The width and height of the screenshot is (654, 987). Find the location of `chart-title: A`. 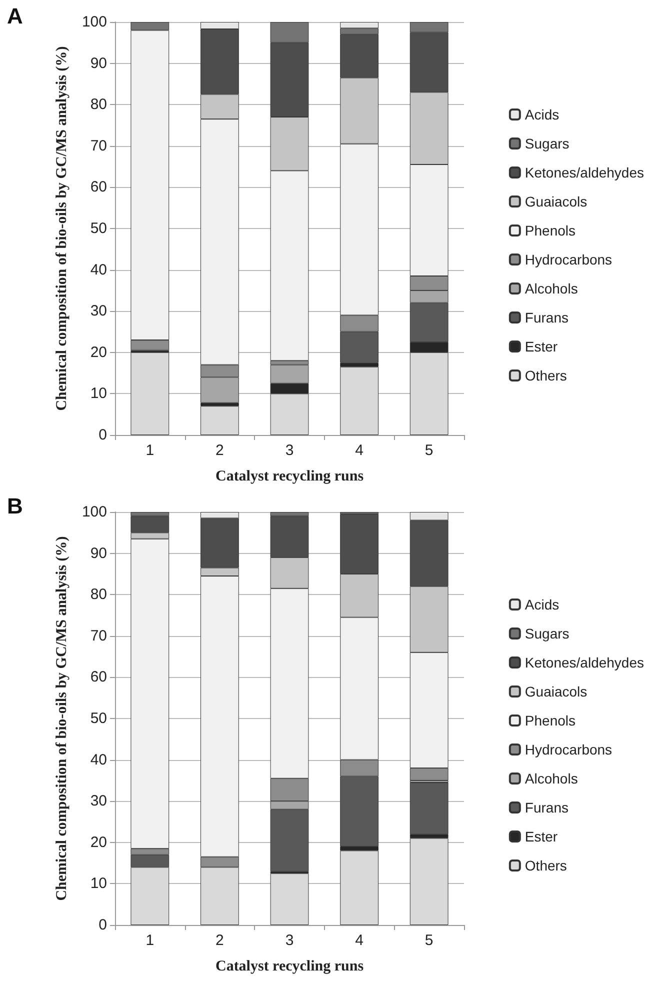

chart-title: A is located at coordinates (15, 16).